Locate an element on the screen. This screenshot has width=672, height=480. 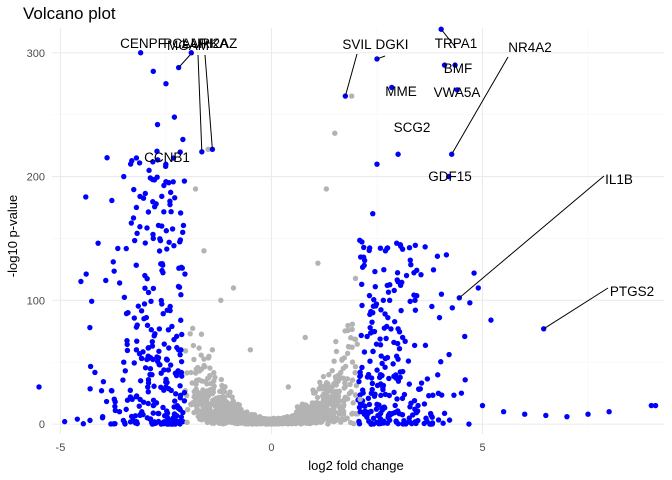
x-tick-label: 0 is located at coordinates (271, 448).